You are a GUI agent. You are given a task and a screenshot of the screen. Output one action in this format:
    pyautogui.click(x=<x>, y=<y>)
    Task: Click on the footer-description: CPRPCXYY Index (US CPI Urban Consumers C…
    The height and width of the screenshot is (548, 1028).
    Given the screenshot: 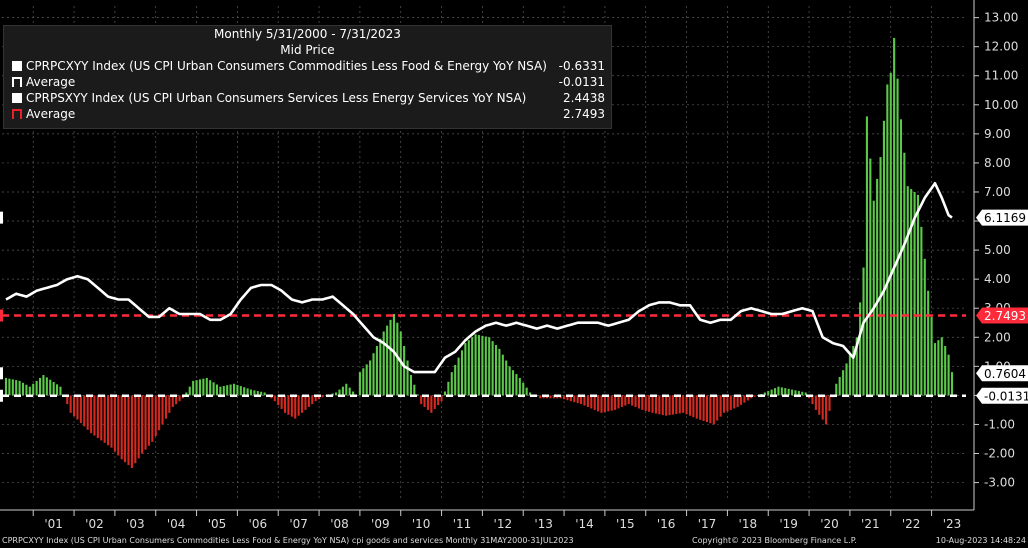 What is the action you would take?
    pyautogui.click(x=288, y=540)
    